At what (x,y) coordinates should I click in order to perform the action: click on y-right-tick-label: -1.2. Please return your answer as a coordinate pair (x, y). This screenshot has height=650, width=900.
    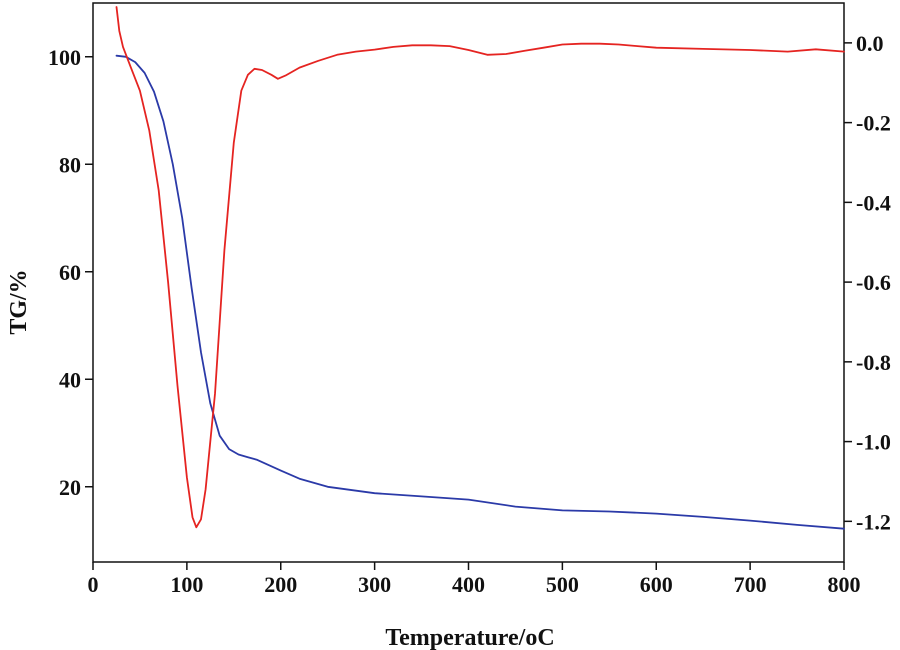
    Looking at the image, I should click on (873, 521).